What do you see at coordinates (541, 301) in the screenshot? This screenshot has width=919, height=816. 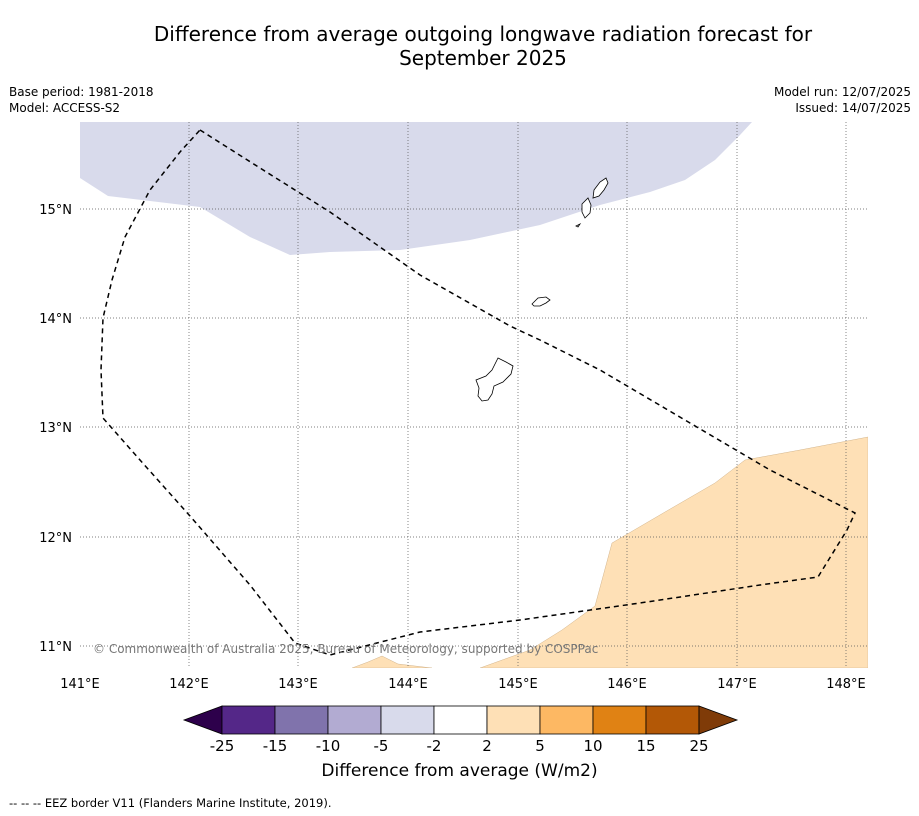 I see `island-rota` at bounding box center [541, 301].